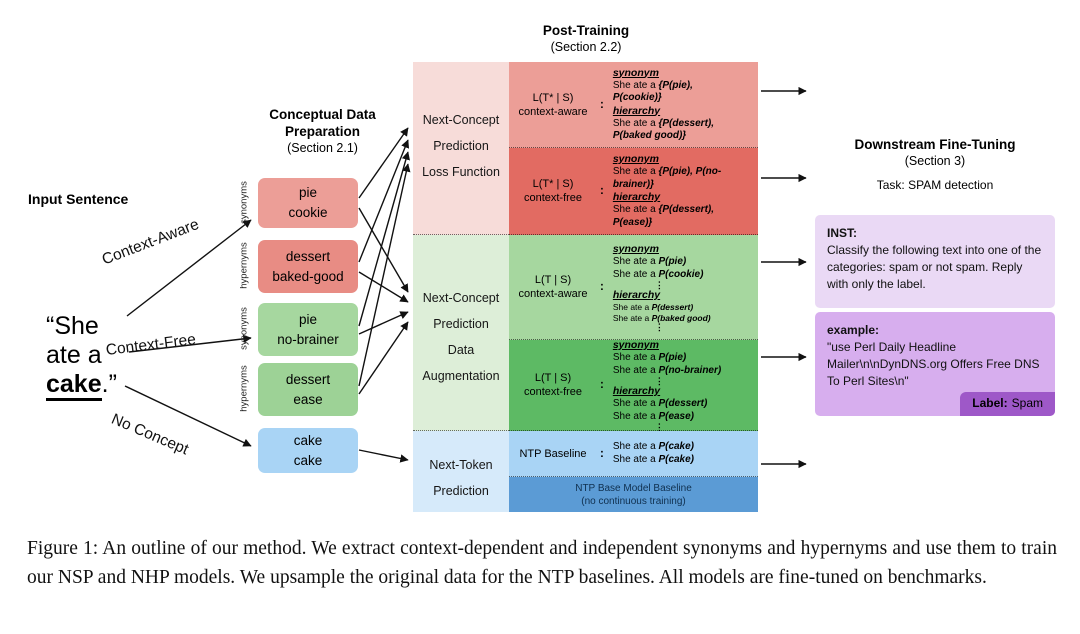 This screenshot has height=634, width=1080. Describe the element at coordinates (685, 318) in the screenshot. I see `example-line: She ate a P(baked good)` at that location.